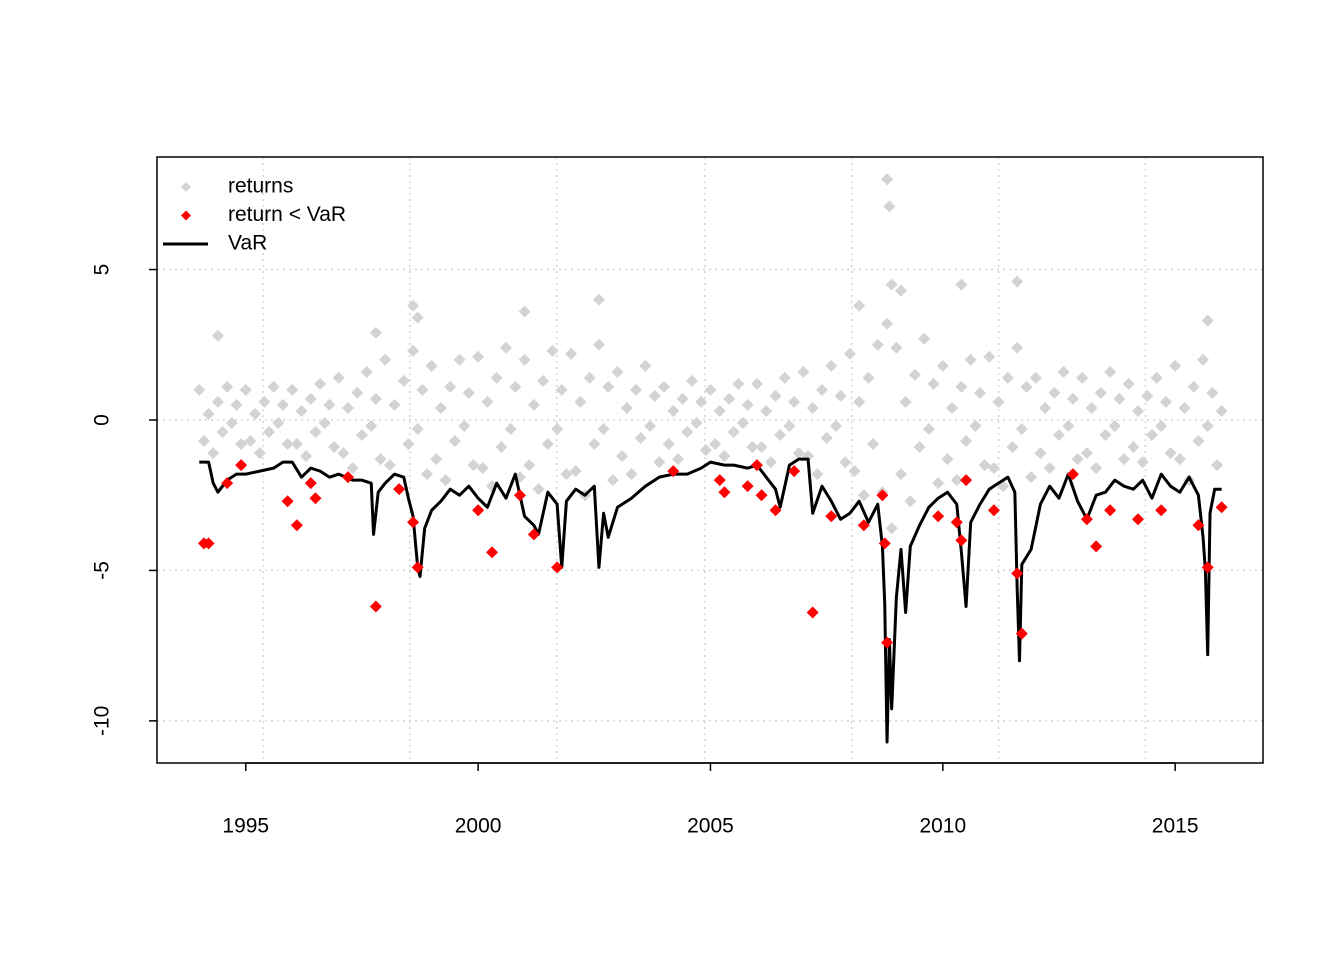 The width and height of the screenshot is (1344, 960). I want to click on y-tick-label: -10, so click(102, 721).